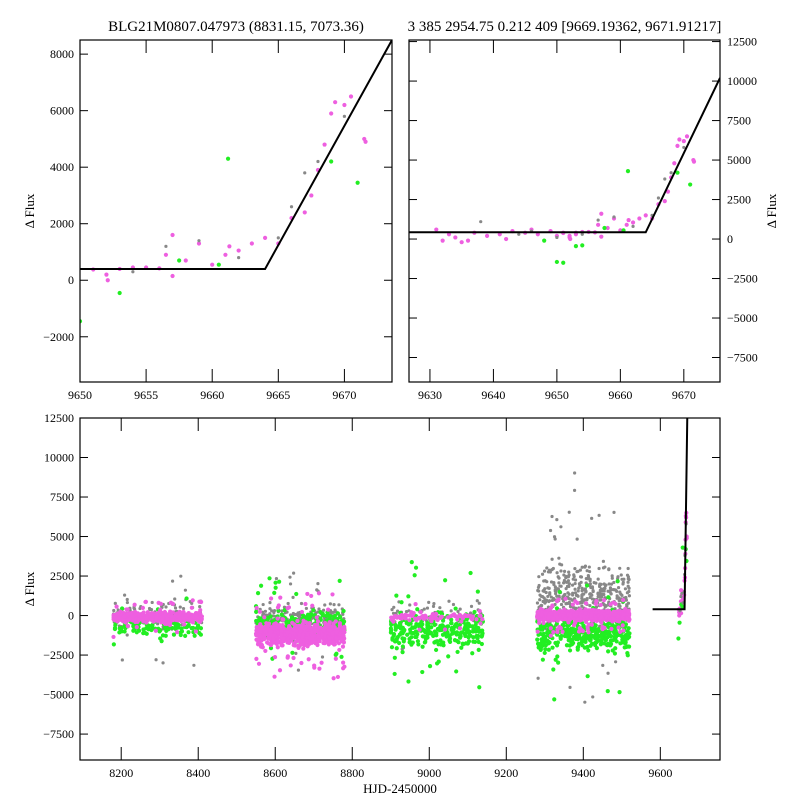  Describe the element at coordinates (400, 788) in the screenshot. I see `x-axis-label: HJD-2450000` at that location.